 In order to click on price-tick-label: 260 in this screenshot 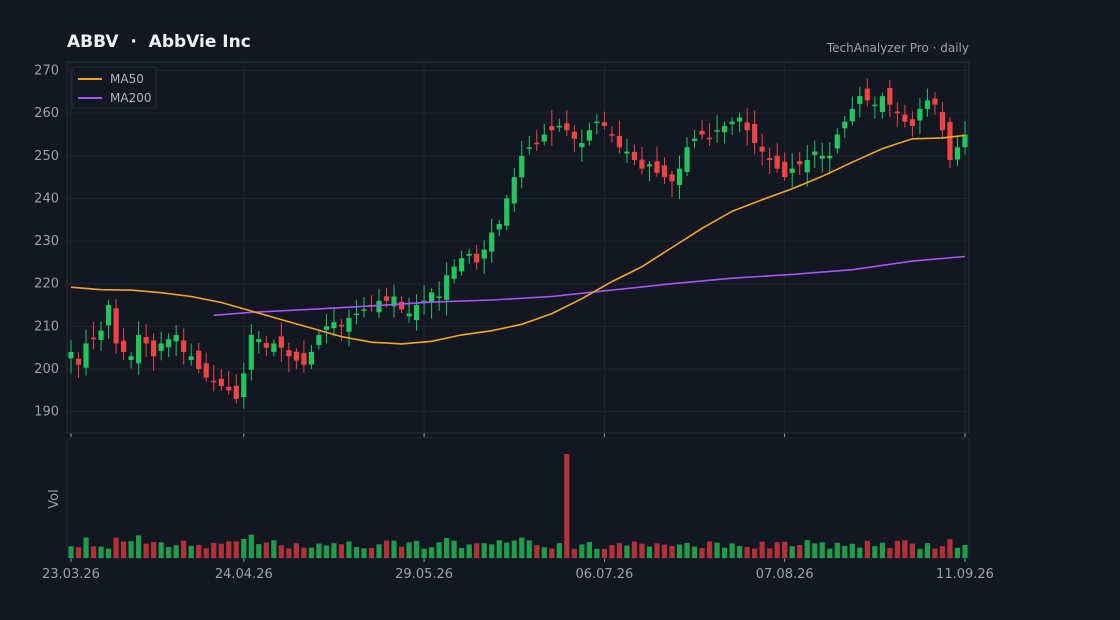, I will do `click(46, 113)`.